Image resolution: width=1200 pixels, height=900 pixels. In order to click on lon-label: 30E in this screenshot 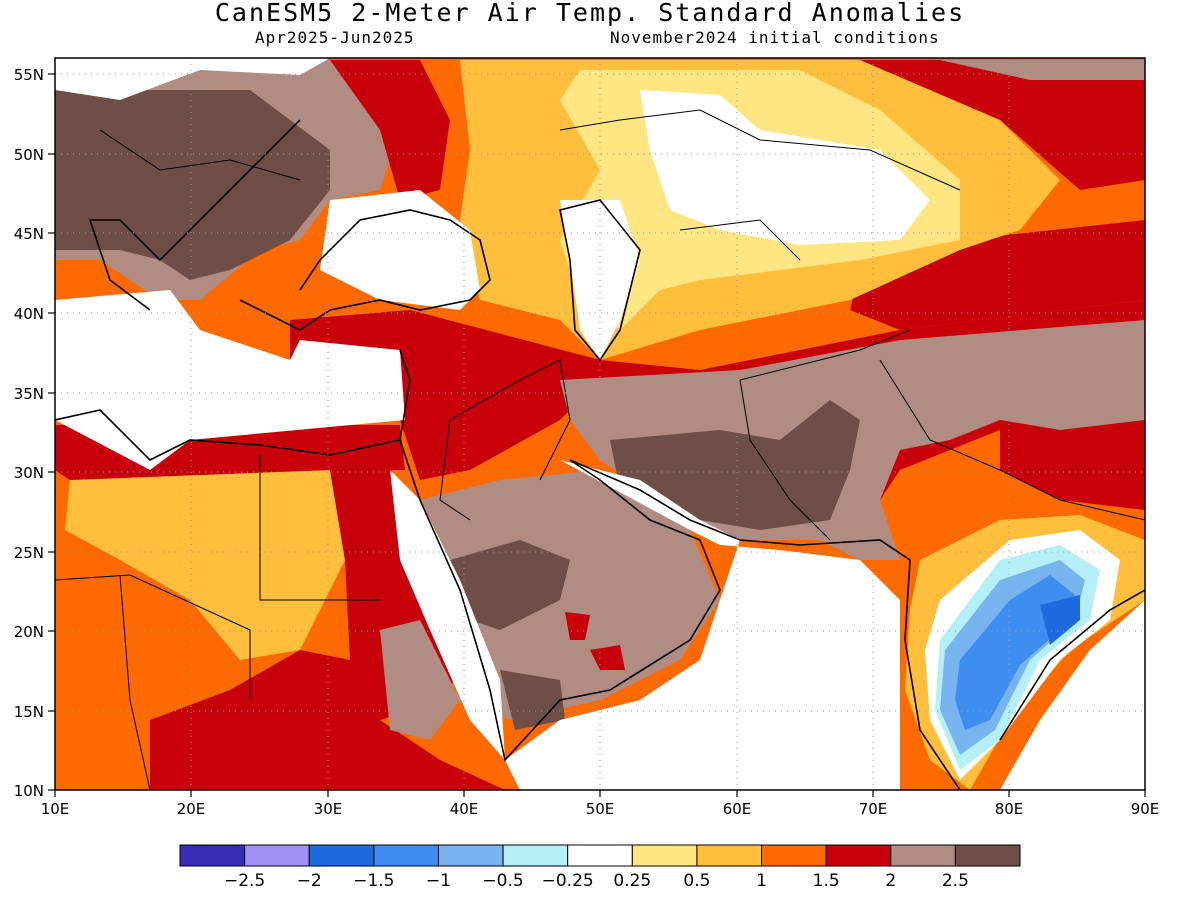, I will do `click(328, 809)`.